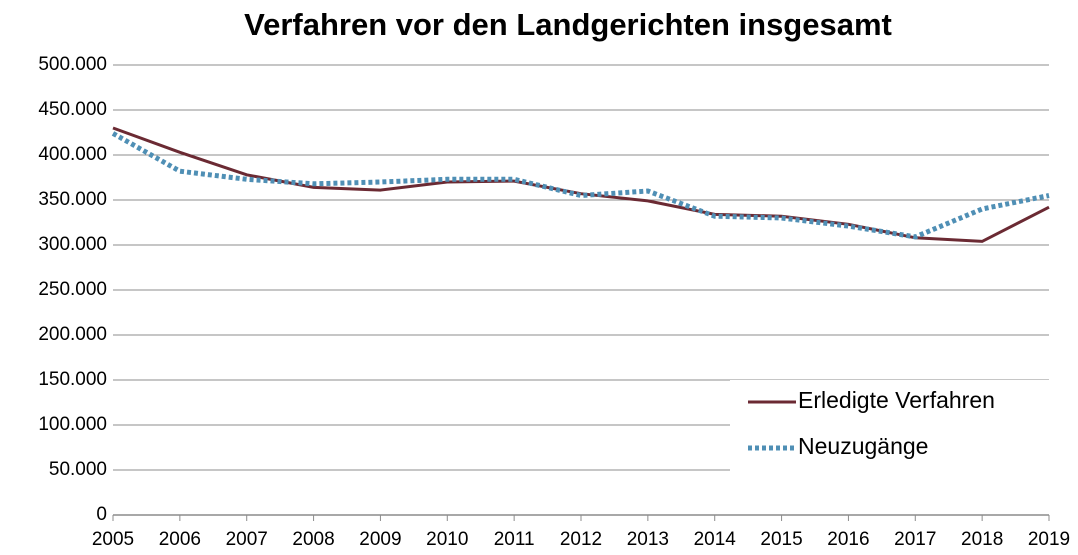 Image resolution: width=1078 pixels, height=555 pixels. What do you see at coordinates (72, 109) in the screenshot?
I see `y-tick-label: 450.000` at bounding box center [72, 109].